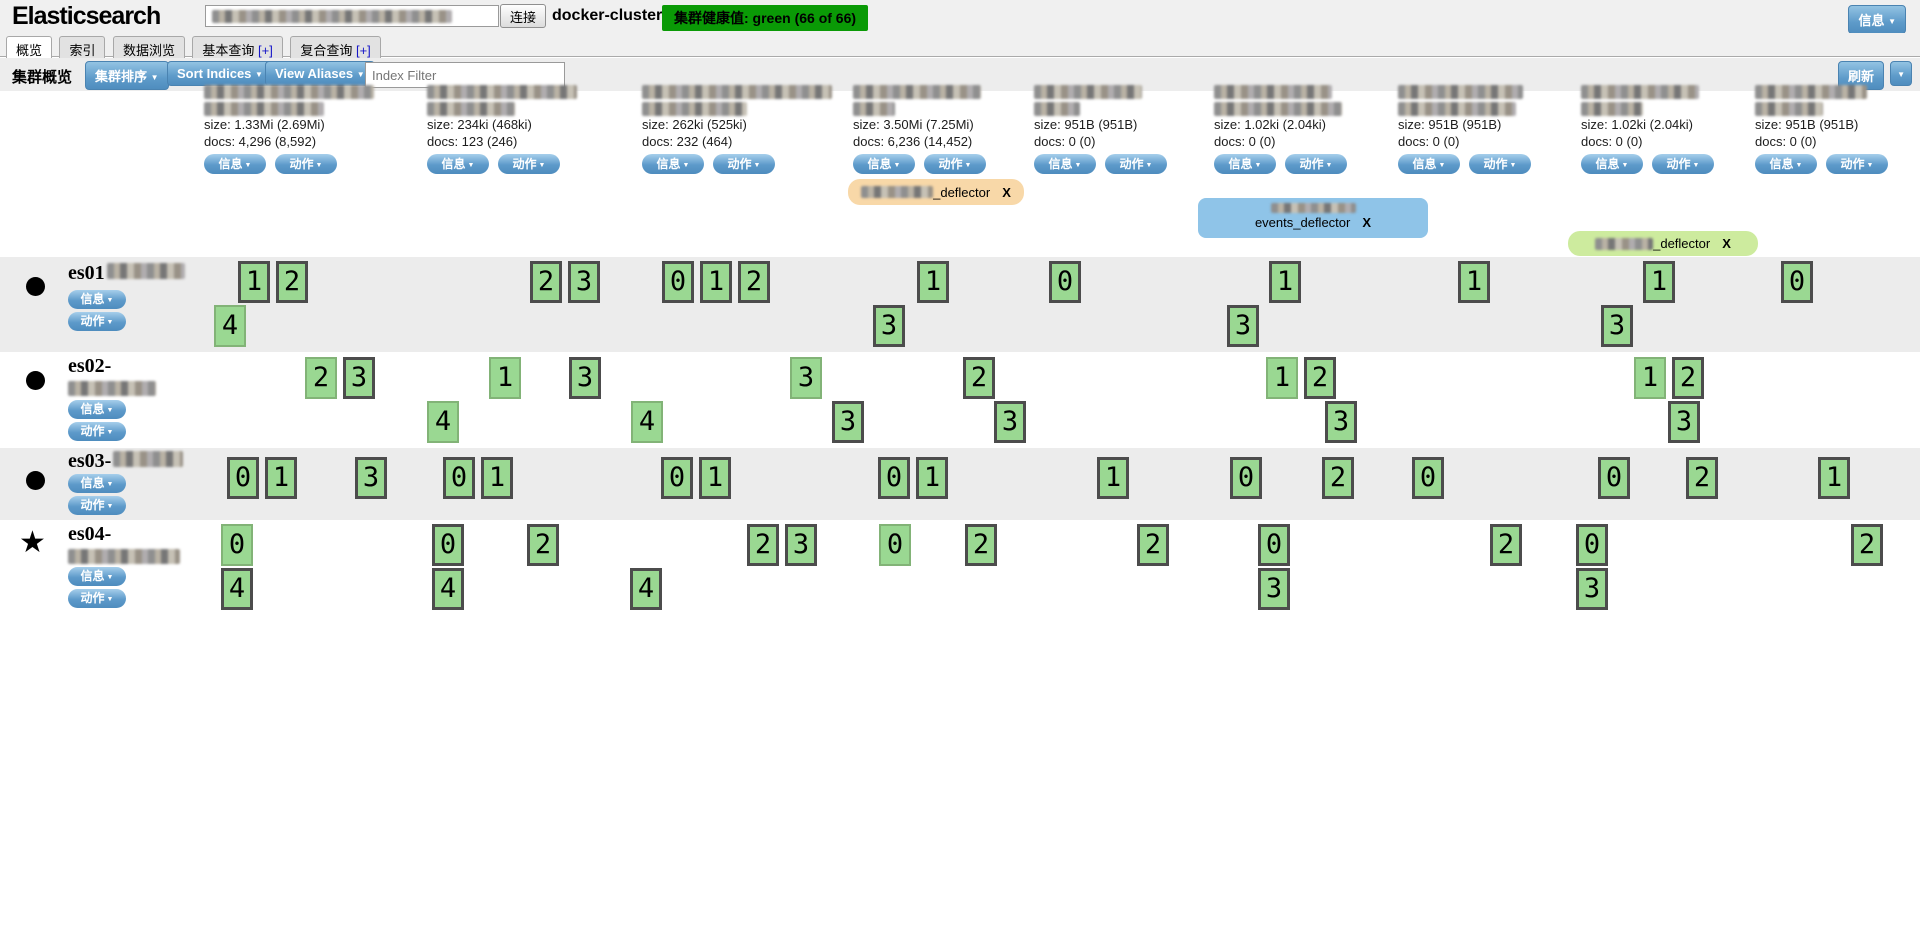 The width and height of the screenshot is (1920, 937). I want to click on alias-badge: events_deflector X, so click(1313, 218).